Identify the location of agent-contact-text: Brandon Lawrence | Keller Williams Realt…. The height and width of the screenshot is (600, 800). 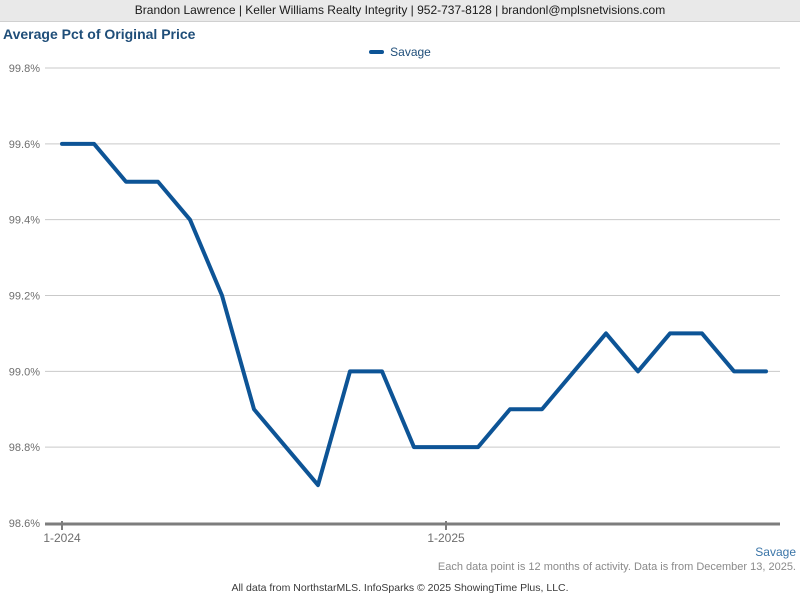
(400, 10).